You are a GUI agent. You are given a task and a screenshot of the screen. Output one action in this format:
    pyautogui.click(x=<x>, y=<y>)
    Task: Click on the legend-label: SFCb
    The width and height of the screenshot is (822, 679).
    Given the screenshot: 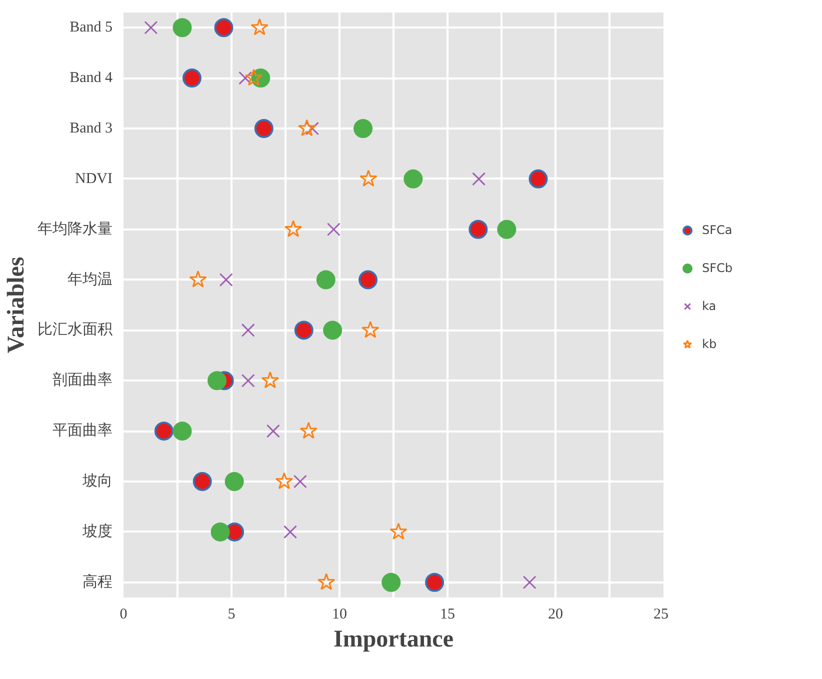 What is the action you would take?
    pyautogui.click(x=717, y=268)
    